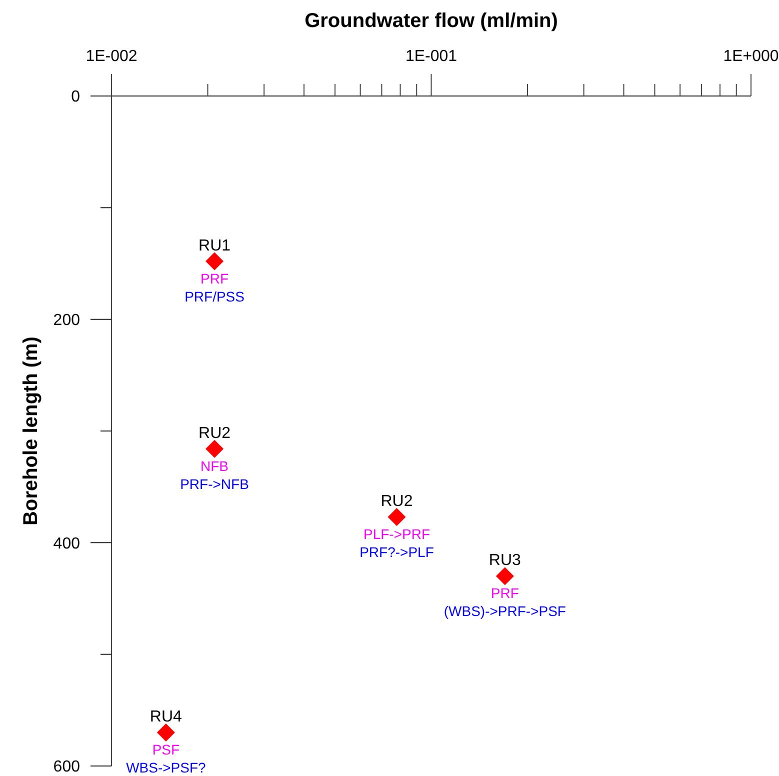  What do you see at coordinates (75, 97) in the screenshot?
I see `y-tick-label: 0` at bounding box center [75, 97].